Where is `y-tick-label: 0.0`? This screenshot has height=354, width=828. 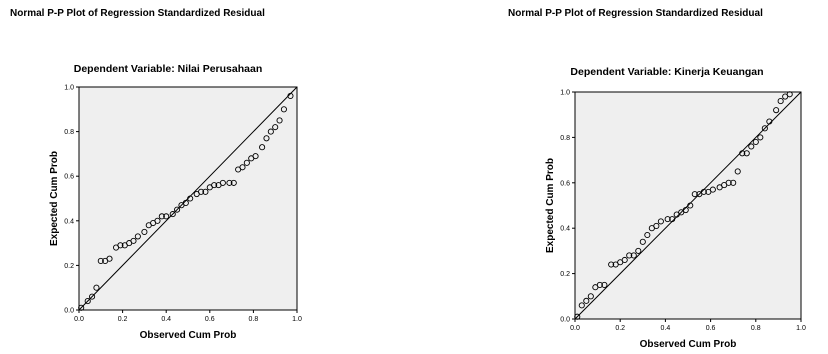 y-tick-label: 0.0 is located at coordinates (69, 311).